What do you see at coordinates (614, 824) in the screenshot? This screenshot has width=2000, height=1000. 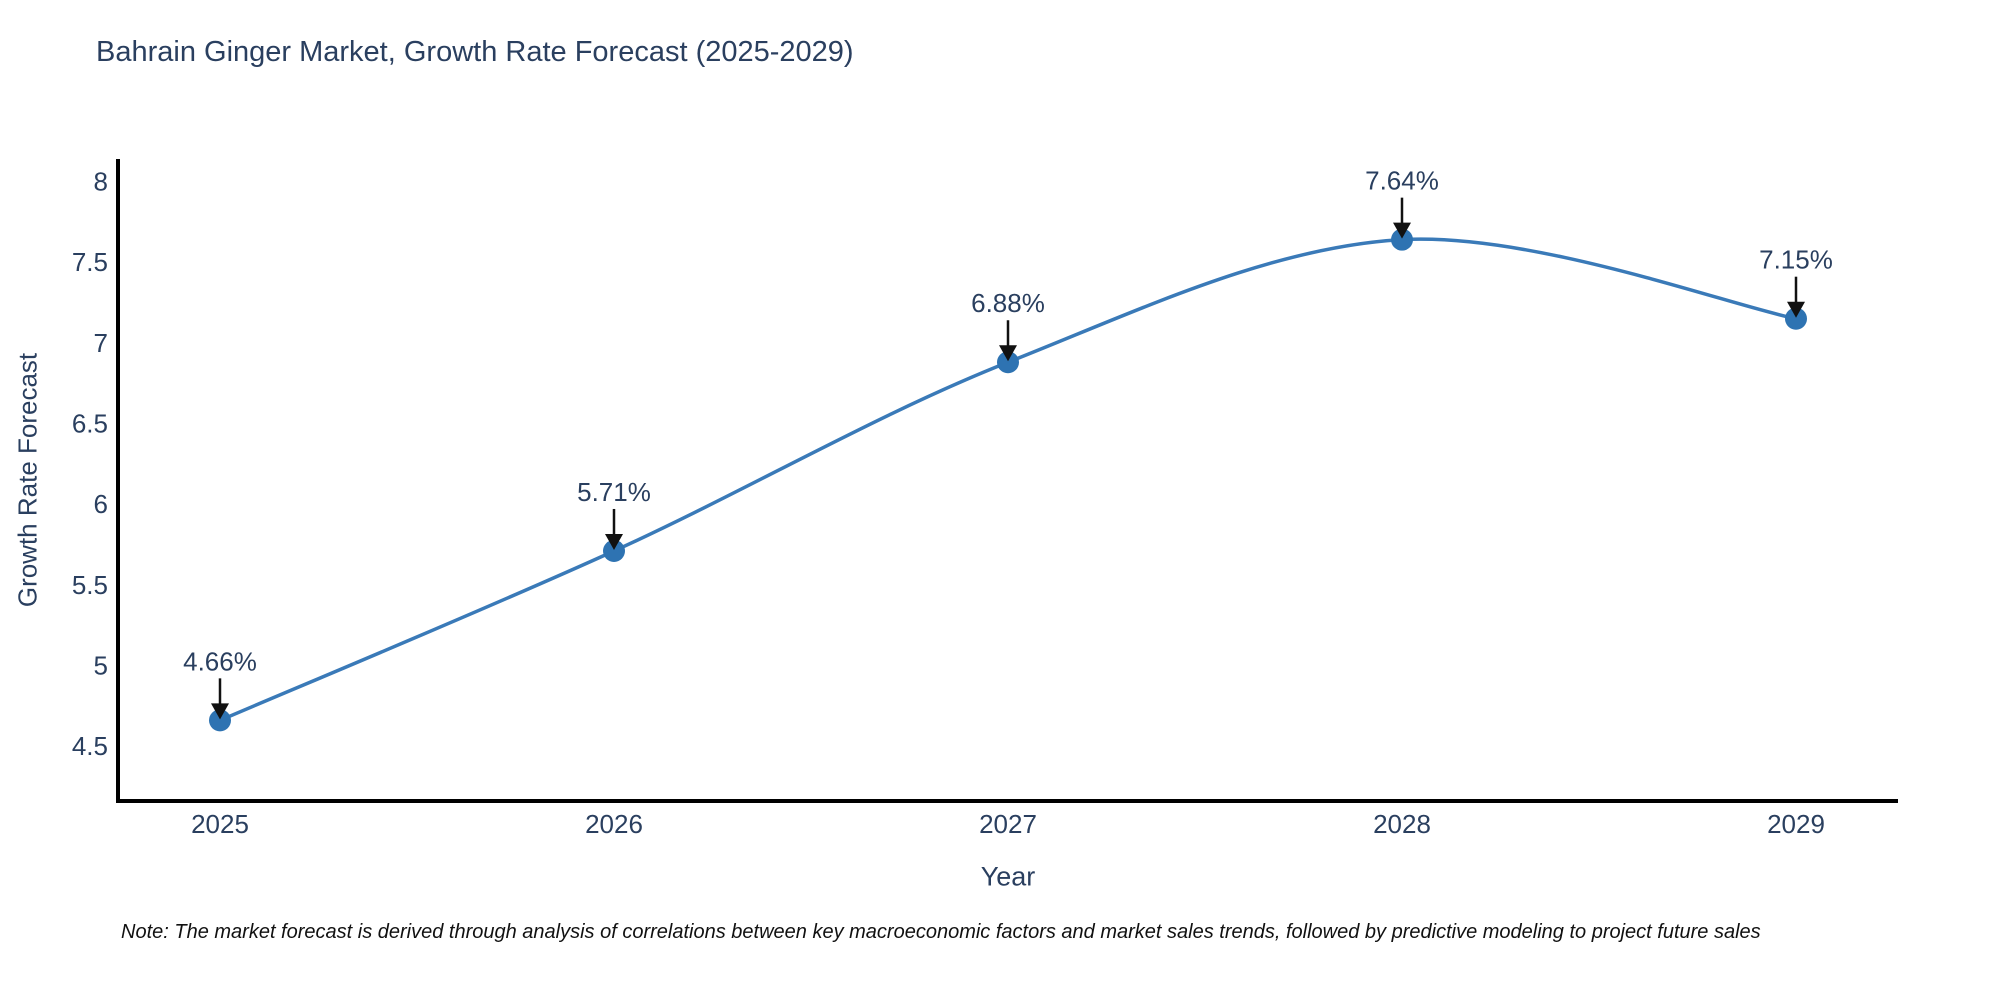 I see `x-tick-label: 2026` at bounding box center [614, 824].